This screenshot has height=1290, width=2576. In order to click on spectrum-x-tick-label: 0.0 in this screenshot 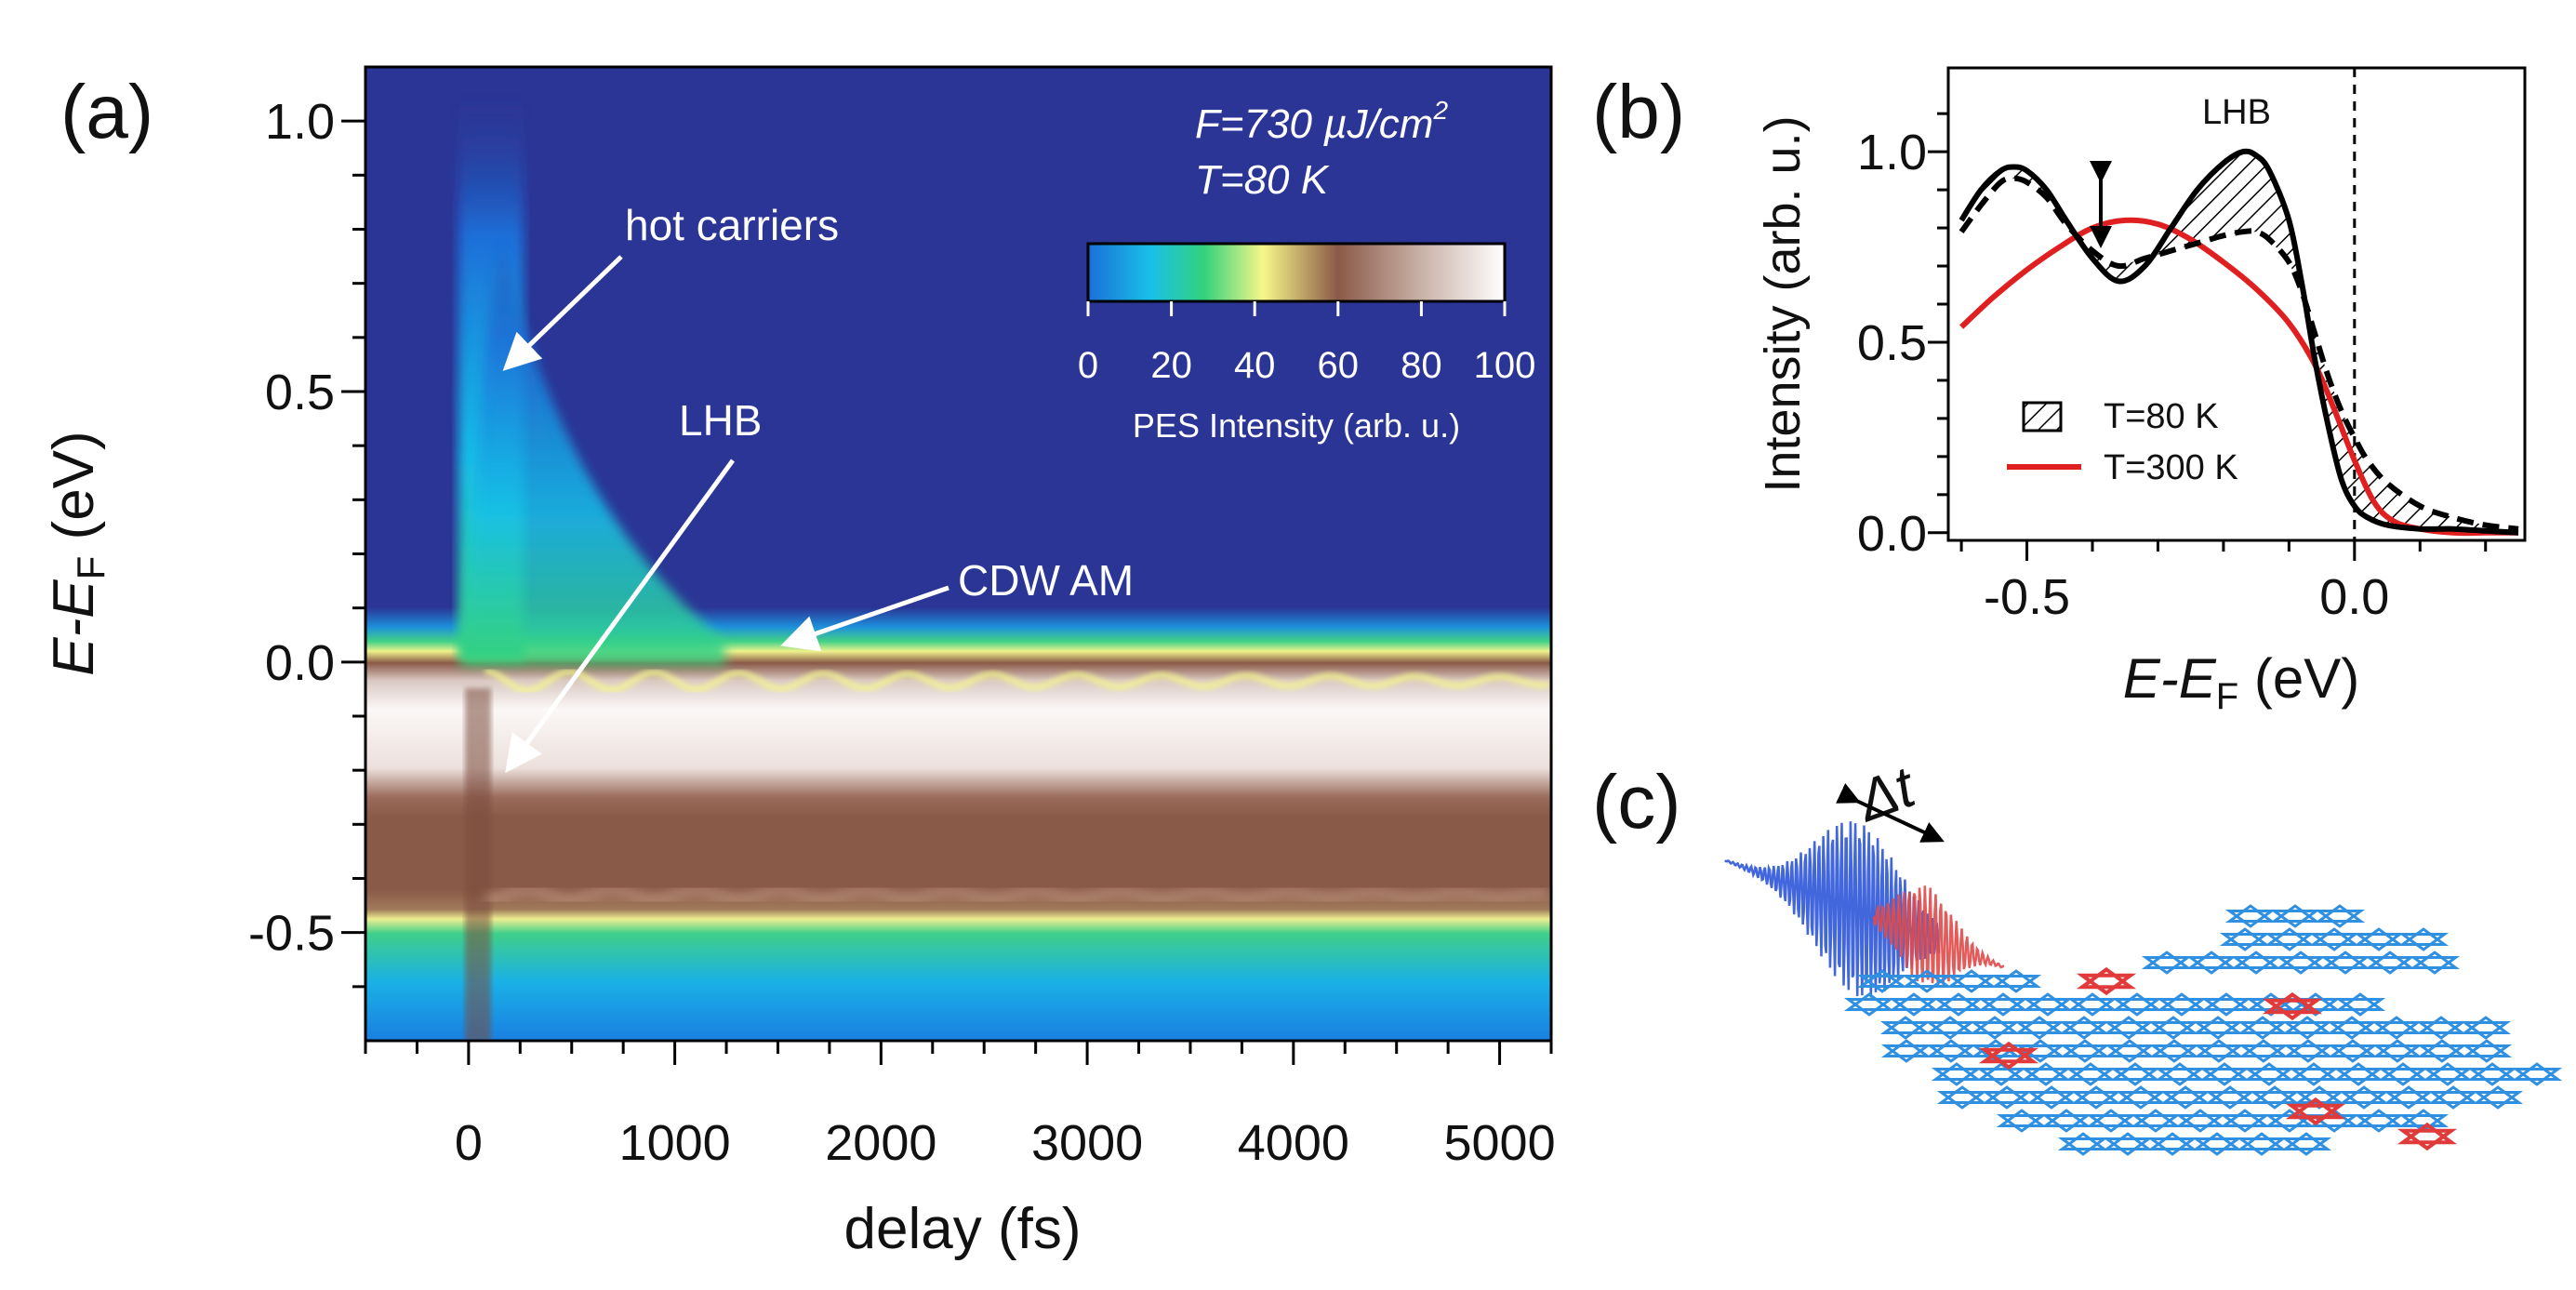, I will do `click(2354, 597)`.